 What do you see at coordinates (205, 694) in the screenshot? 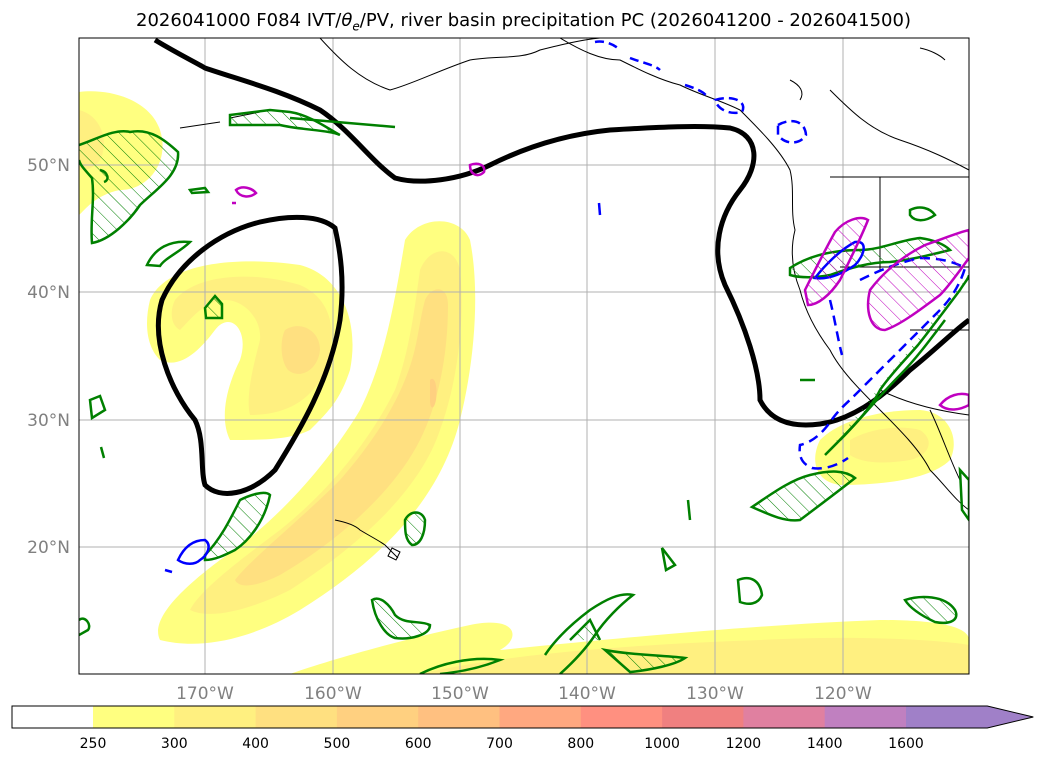
I see `lon-label: 170°W` at bounding box center [205, 694].